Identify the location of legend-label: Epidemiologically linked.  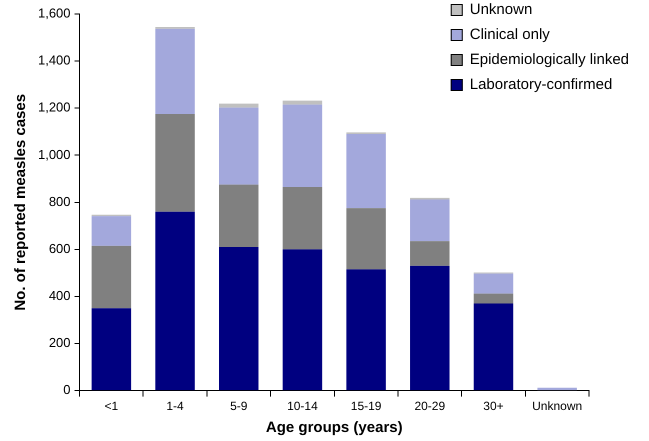
(550, 59).